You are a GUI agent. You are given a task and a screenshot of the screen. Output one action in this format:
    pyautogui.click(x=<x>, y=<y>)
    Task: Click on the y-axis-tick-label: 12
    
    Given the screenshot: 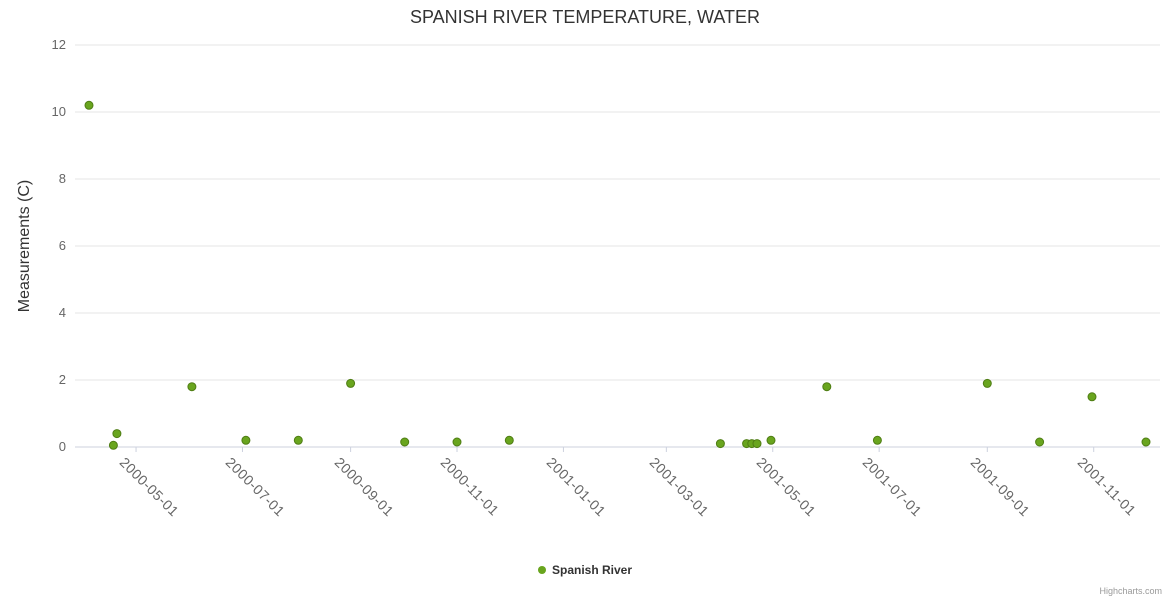 What is the action you would take?
    pyautogui.click(x=58, y=44)
    